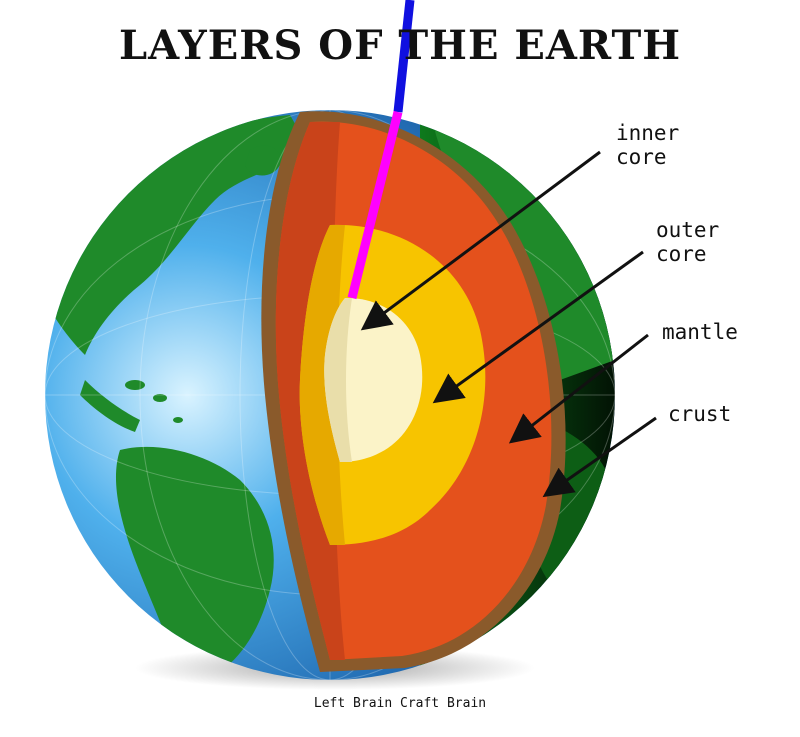 This screenshot has height=737, width=800. I want to click on label-inner-core: inner core, so click(648, 145).